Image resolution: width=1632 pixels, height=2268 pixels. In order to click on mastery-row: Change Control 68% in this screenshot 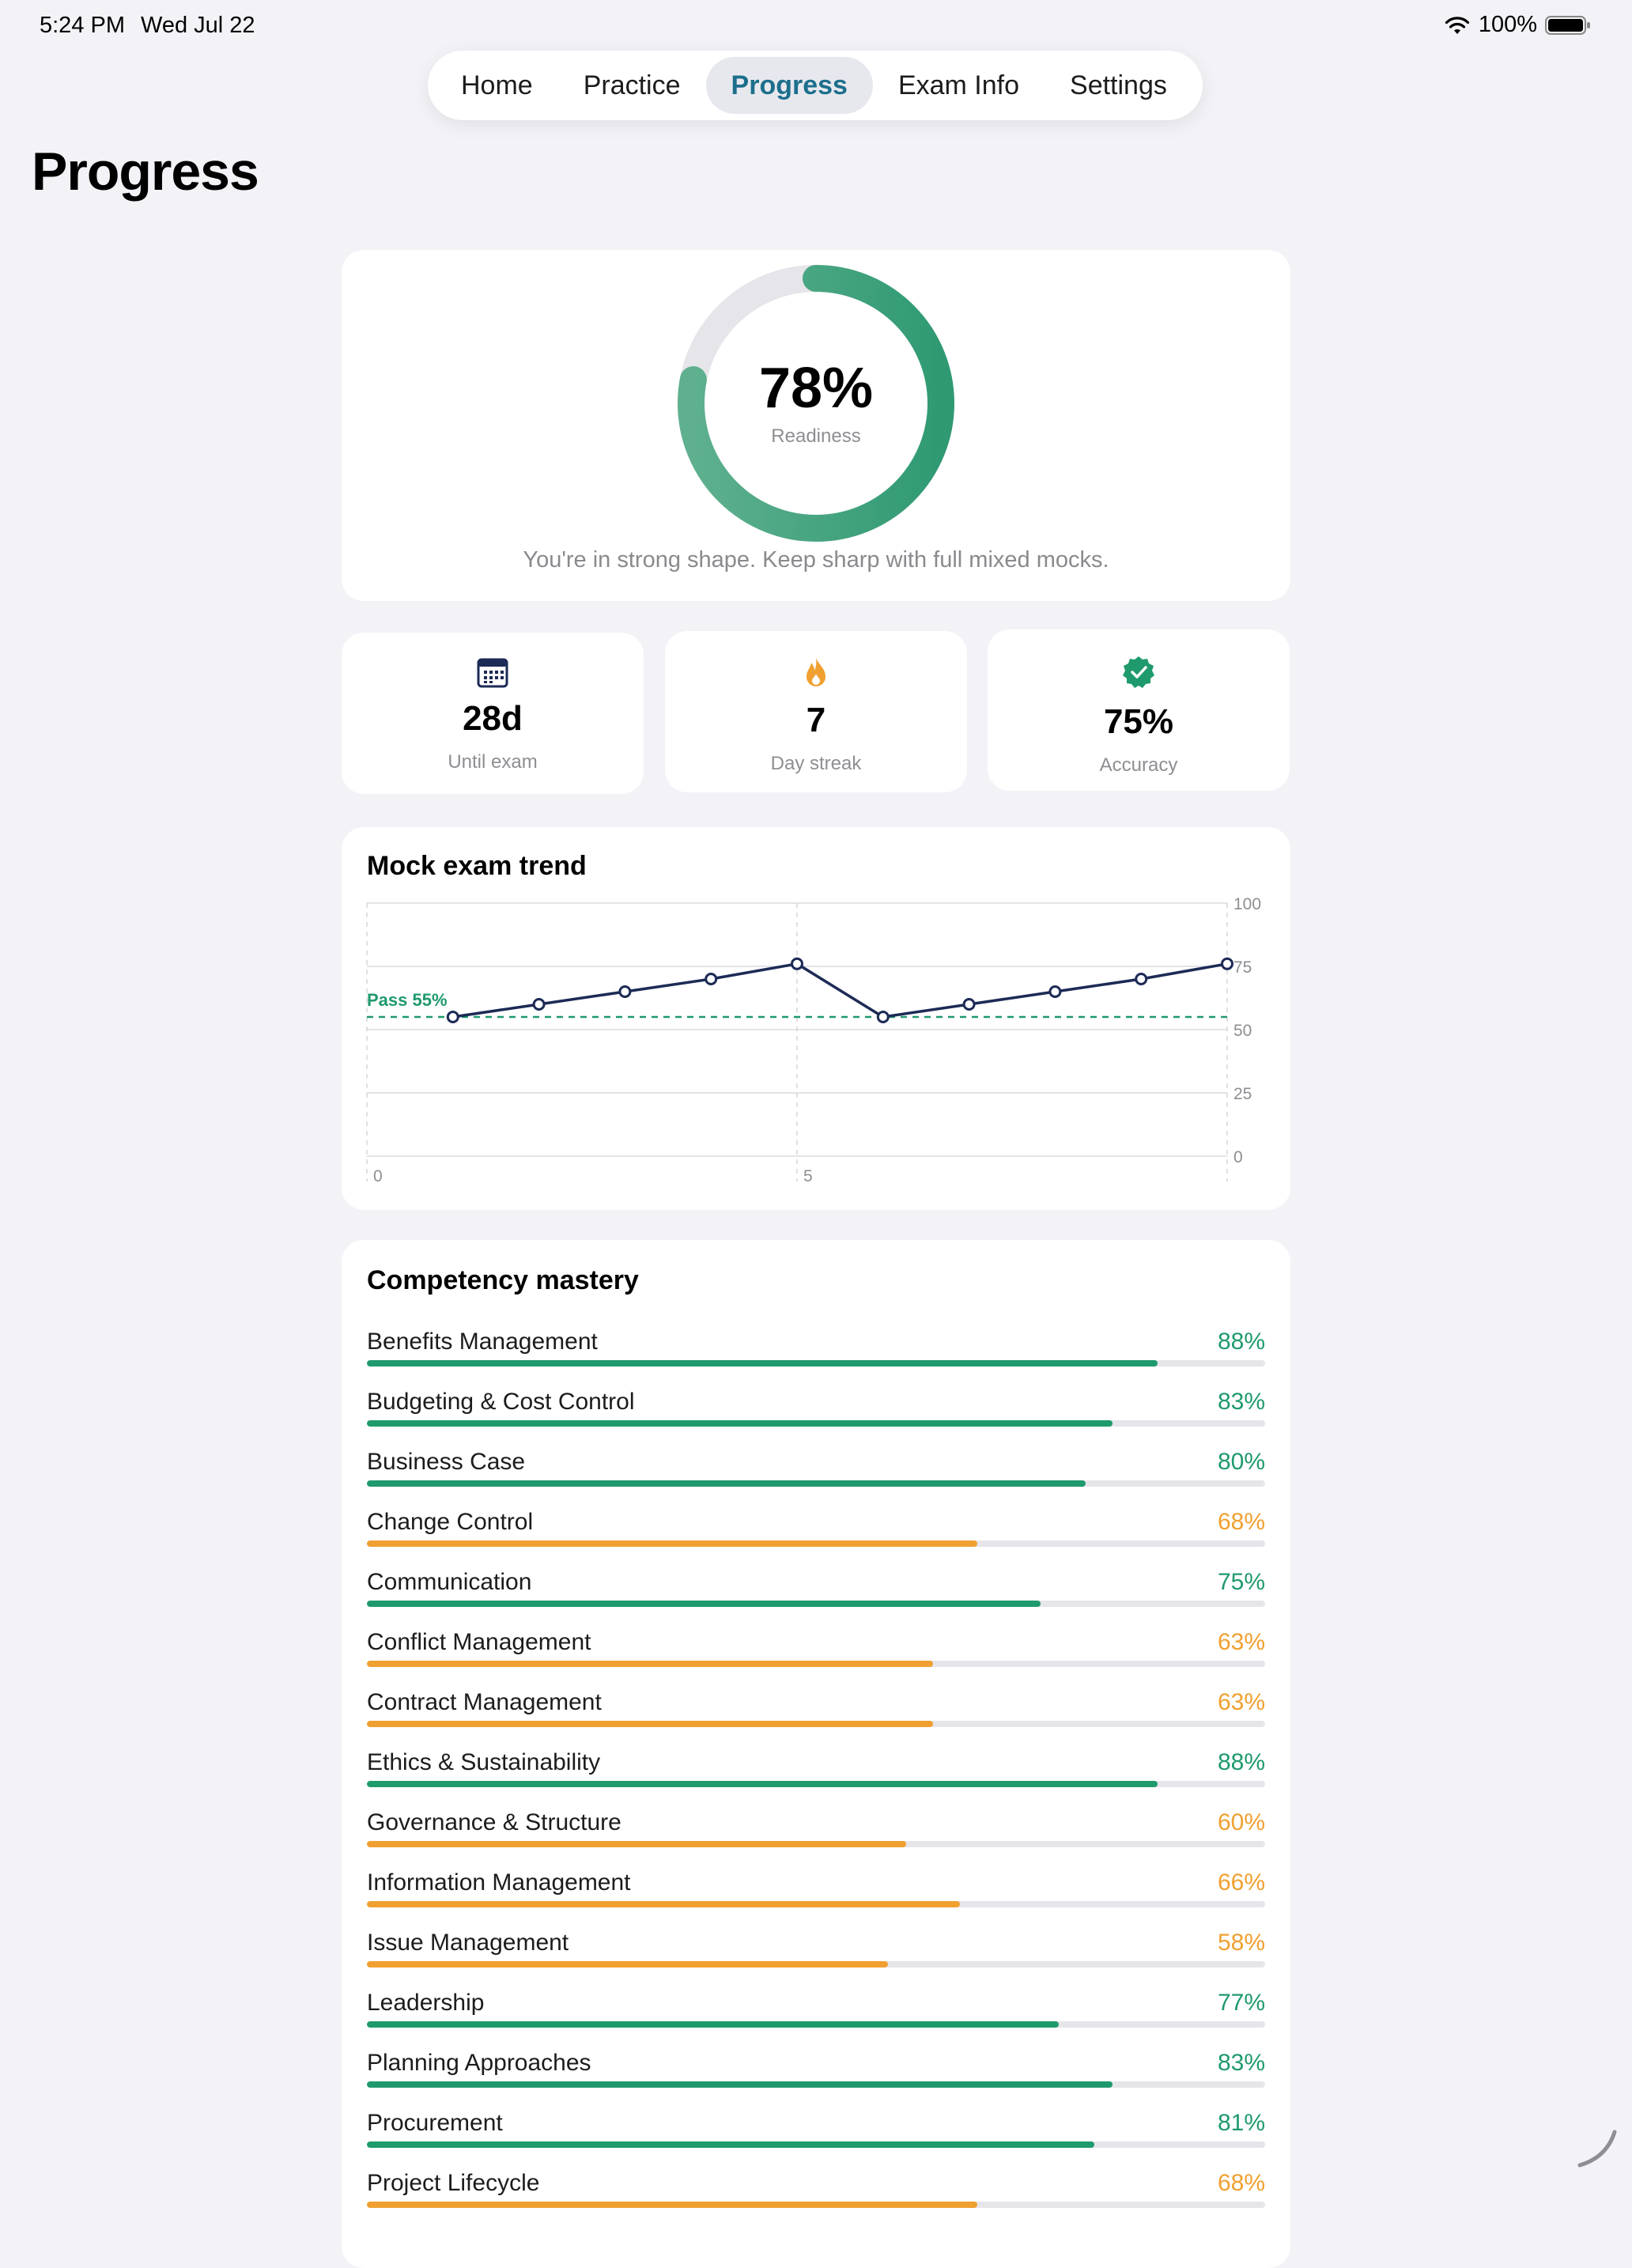, I will do `click(816, 1539)`.